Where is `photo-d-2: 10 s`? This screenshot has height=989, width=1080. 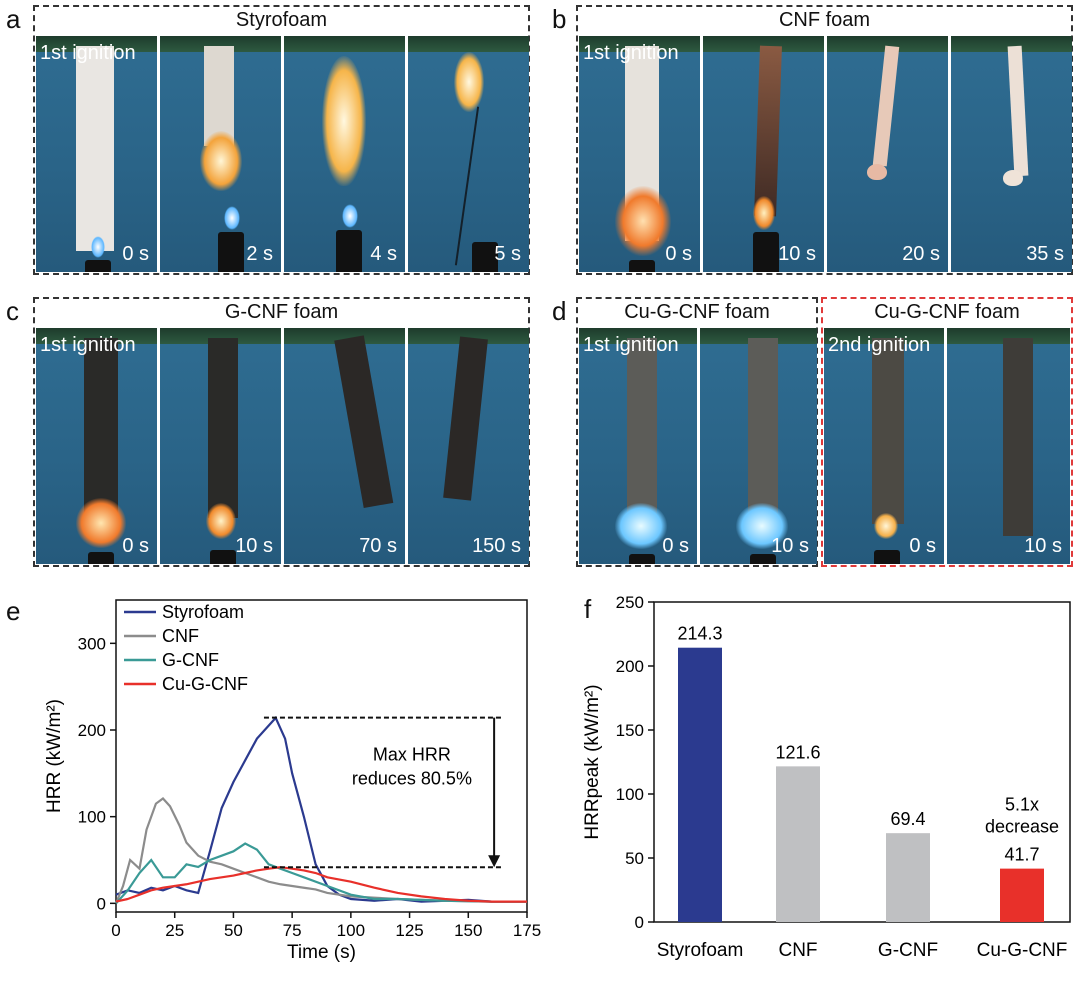
photo-d-2: 10 s is located at coordinates (758, 446).